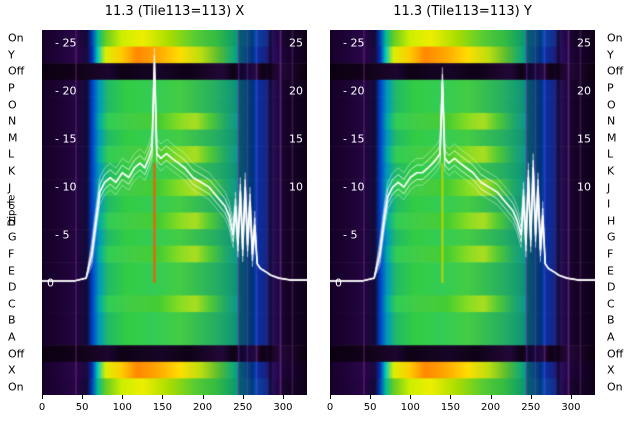 The height and width of the screenshot is (440, 640). Describe the element at coordinates (11, 271) in the screenshot. I see `dipole-row-label-left: E` at that location.